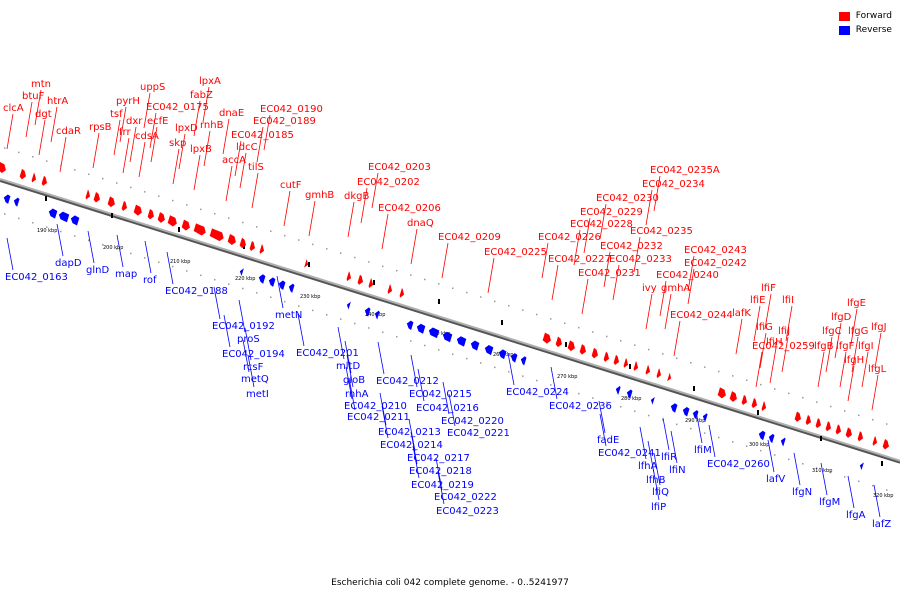 This screenshot has width=900, height=600. I want to click on reverse-gene-label: dapD, so click(68, 263).